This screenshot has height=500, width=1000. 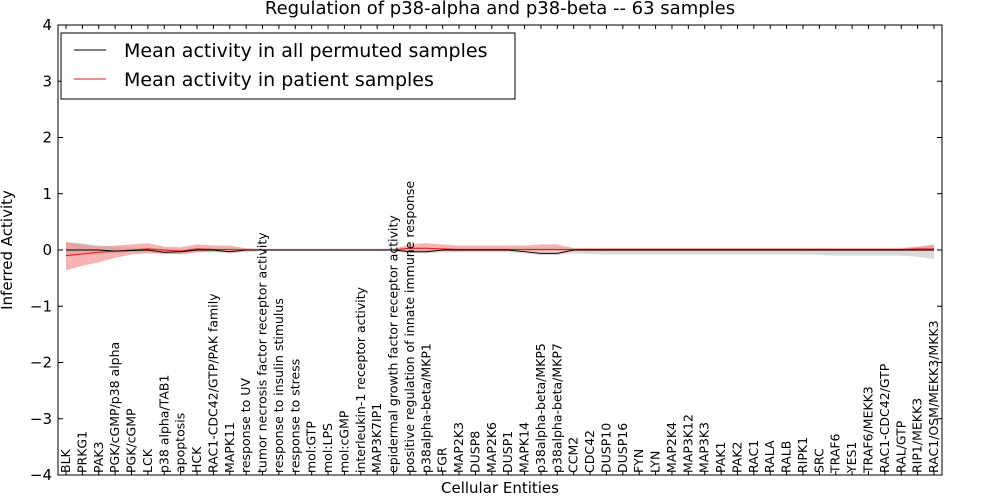 I want to click on x-axis-label: Cellular Entities, so click(x=500, y=488).